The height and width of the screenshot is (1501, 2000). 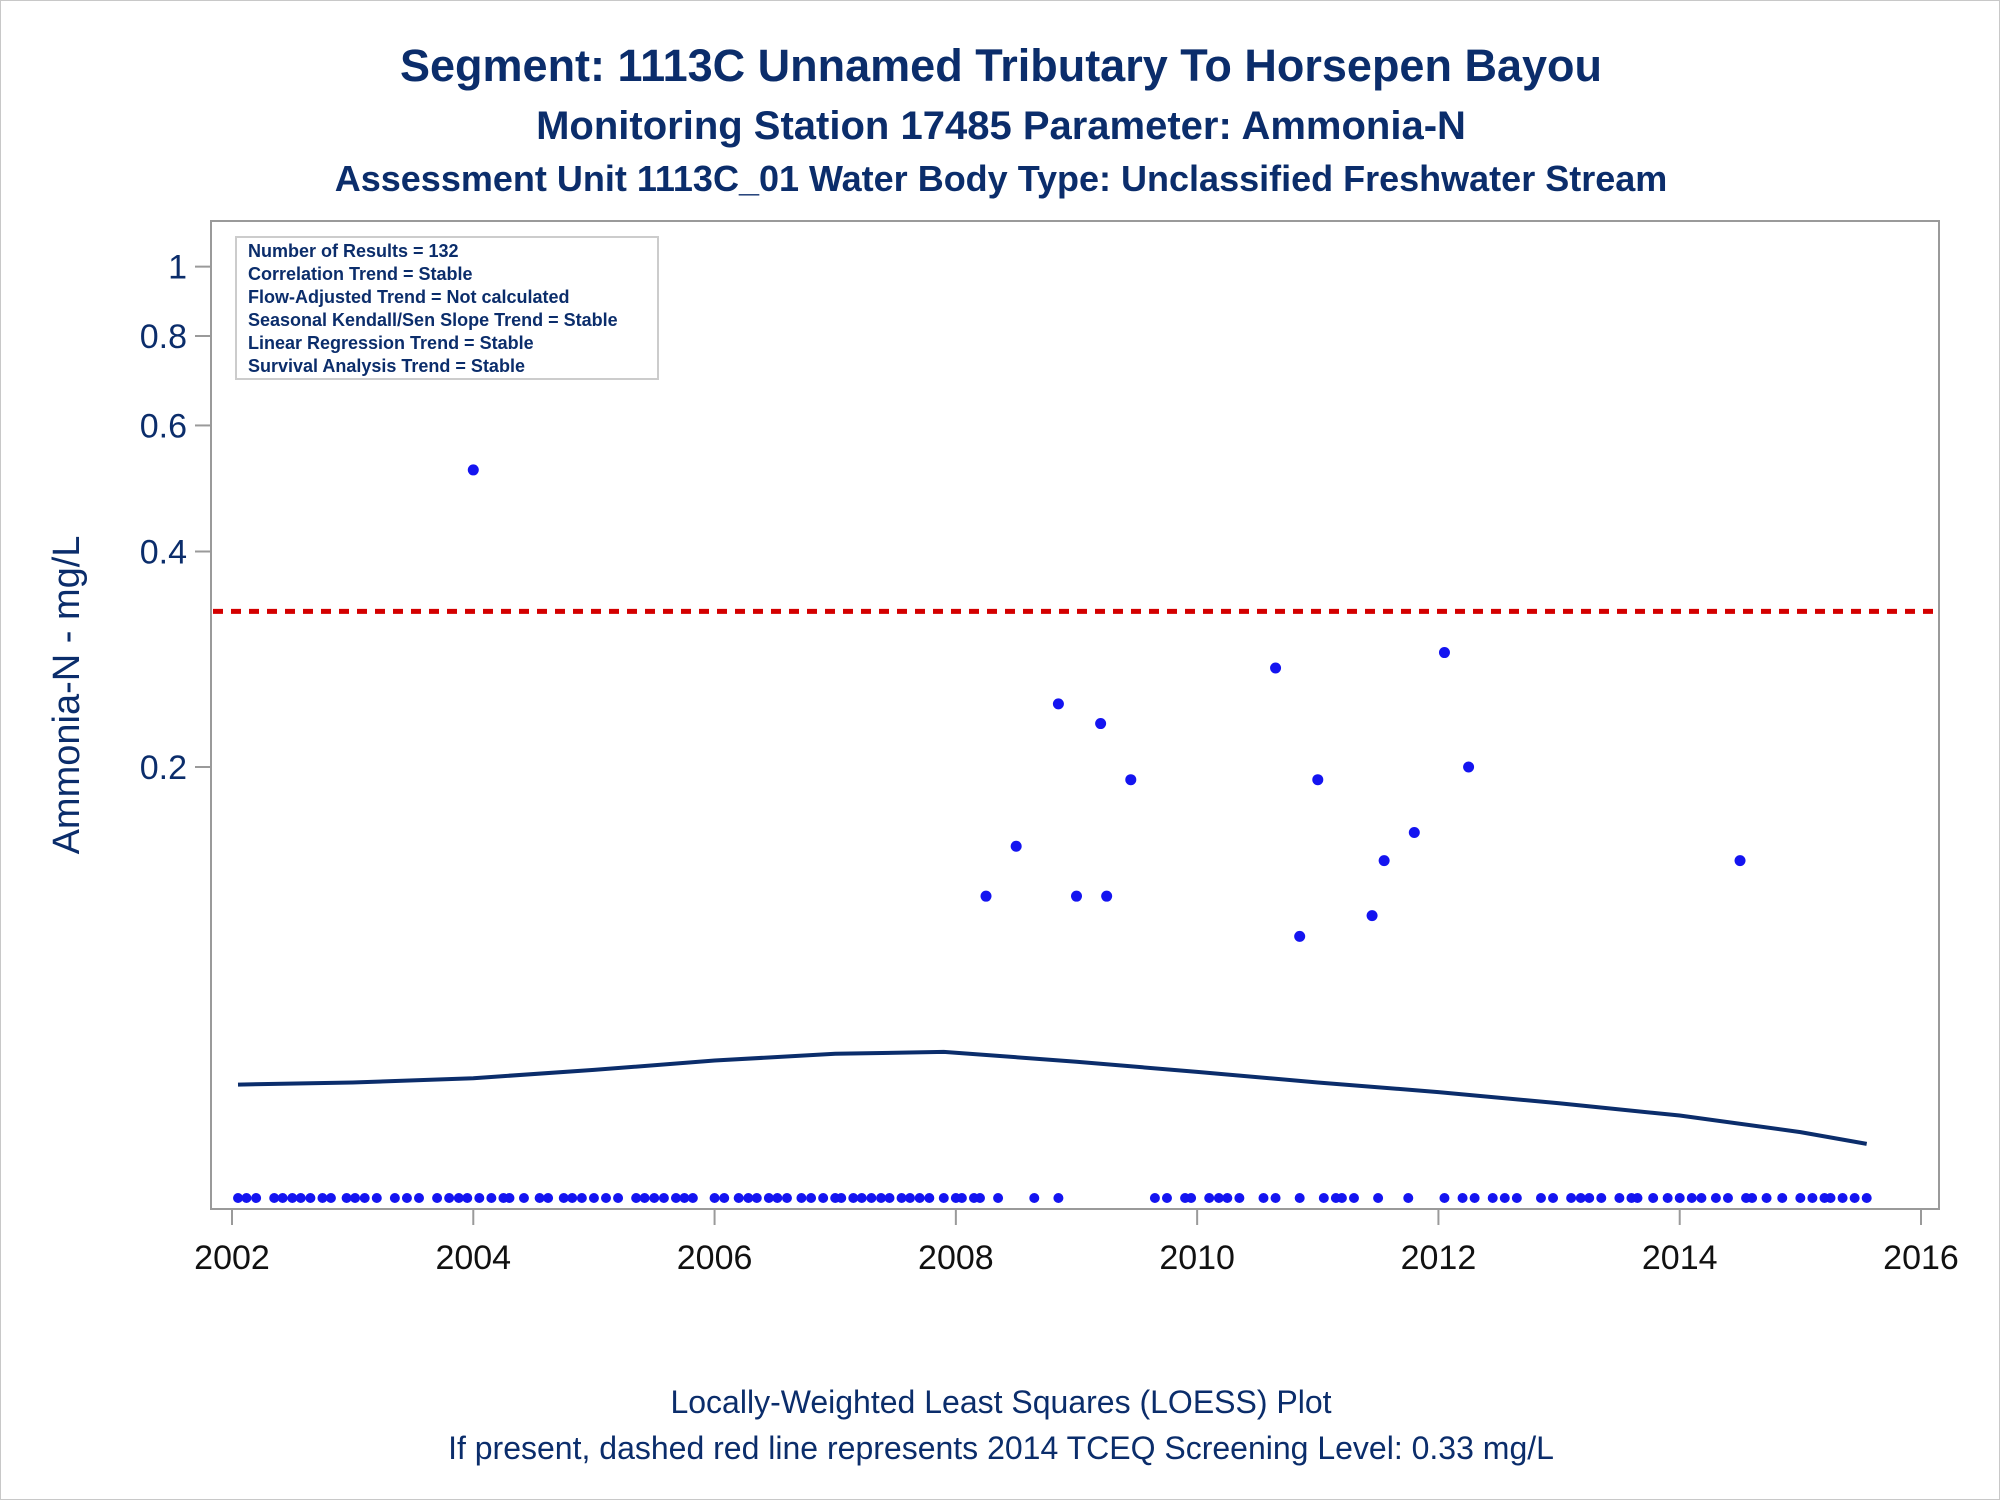 I want to click on stats-line-3: Flow-Adjusted Trend = Not calculated, so click(x=409, y=297).